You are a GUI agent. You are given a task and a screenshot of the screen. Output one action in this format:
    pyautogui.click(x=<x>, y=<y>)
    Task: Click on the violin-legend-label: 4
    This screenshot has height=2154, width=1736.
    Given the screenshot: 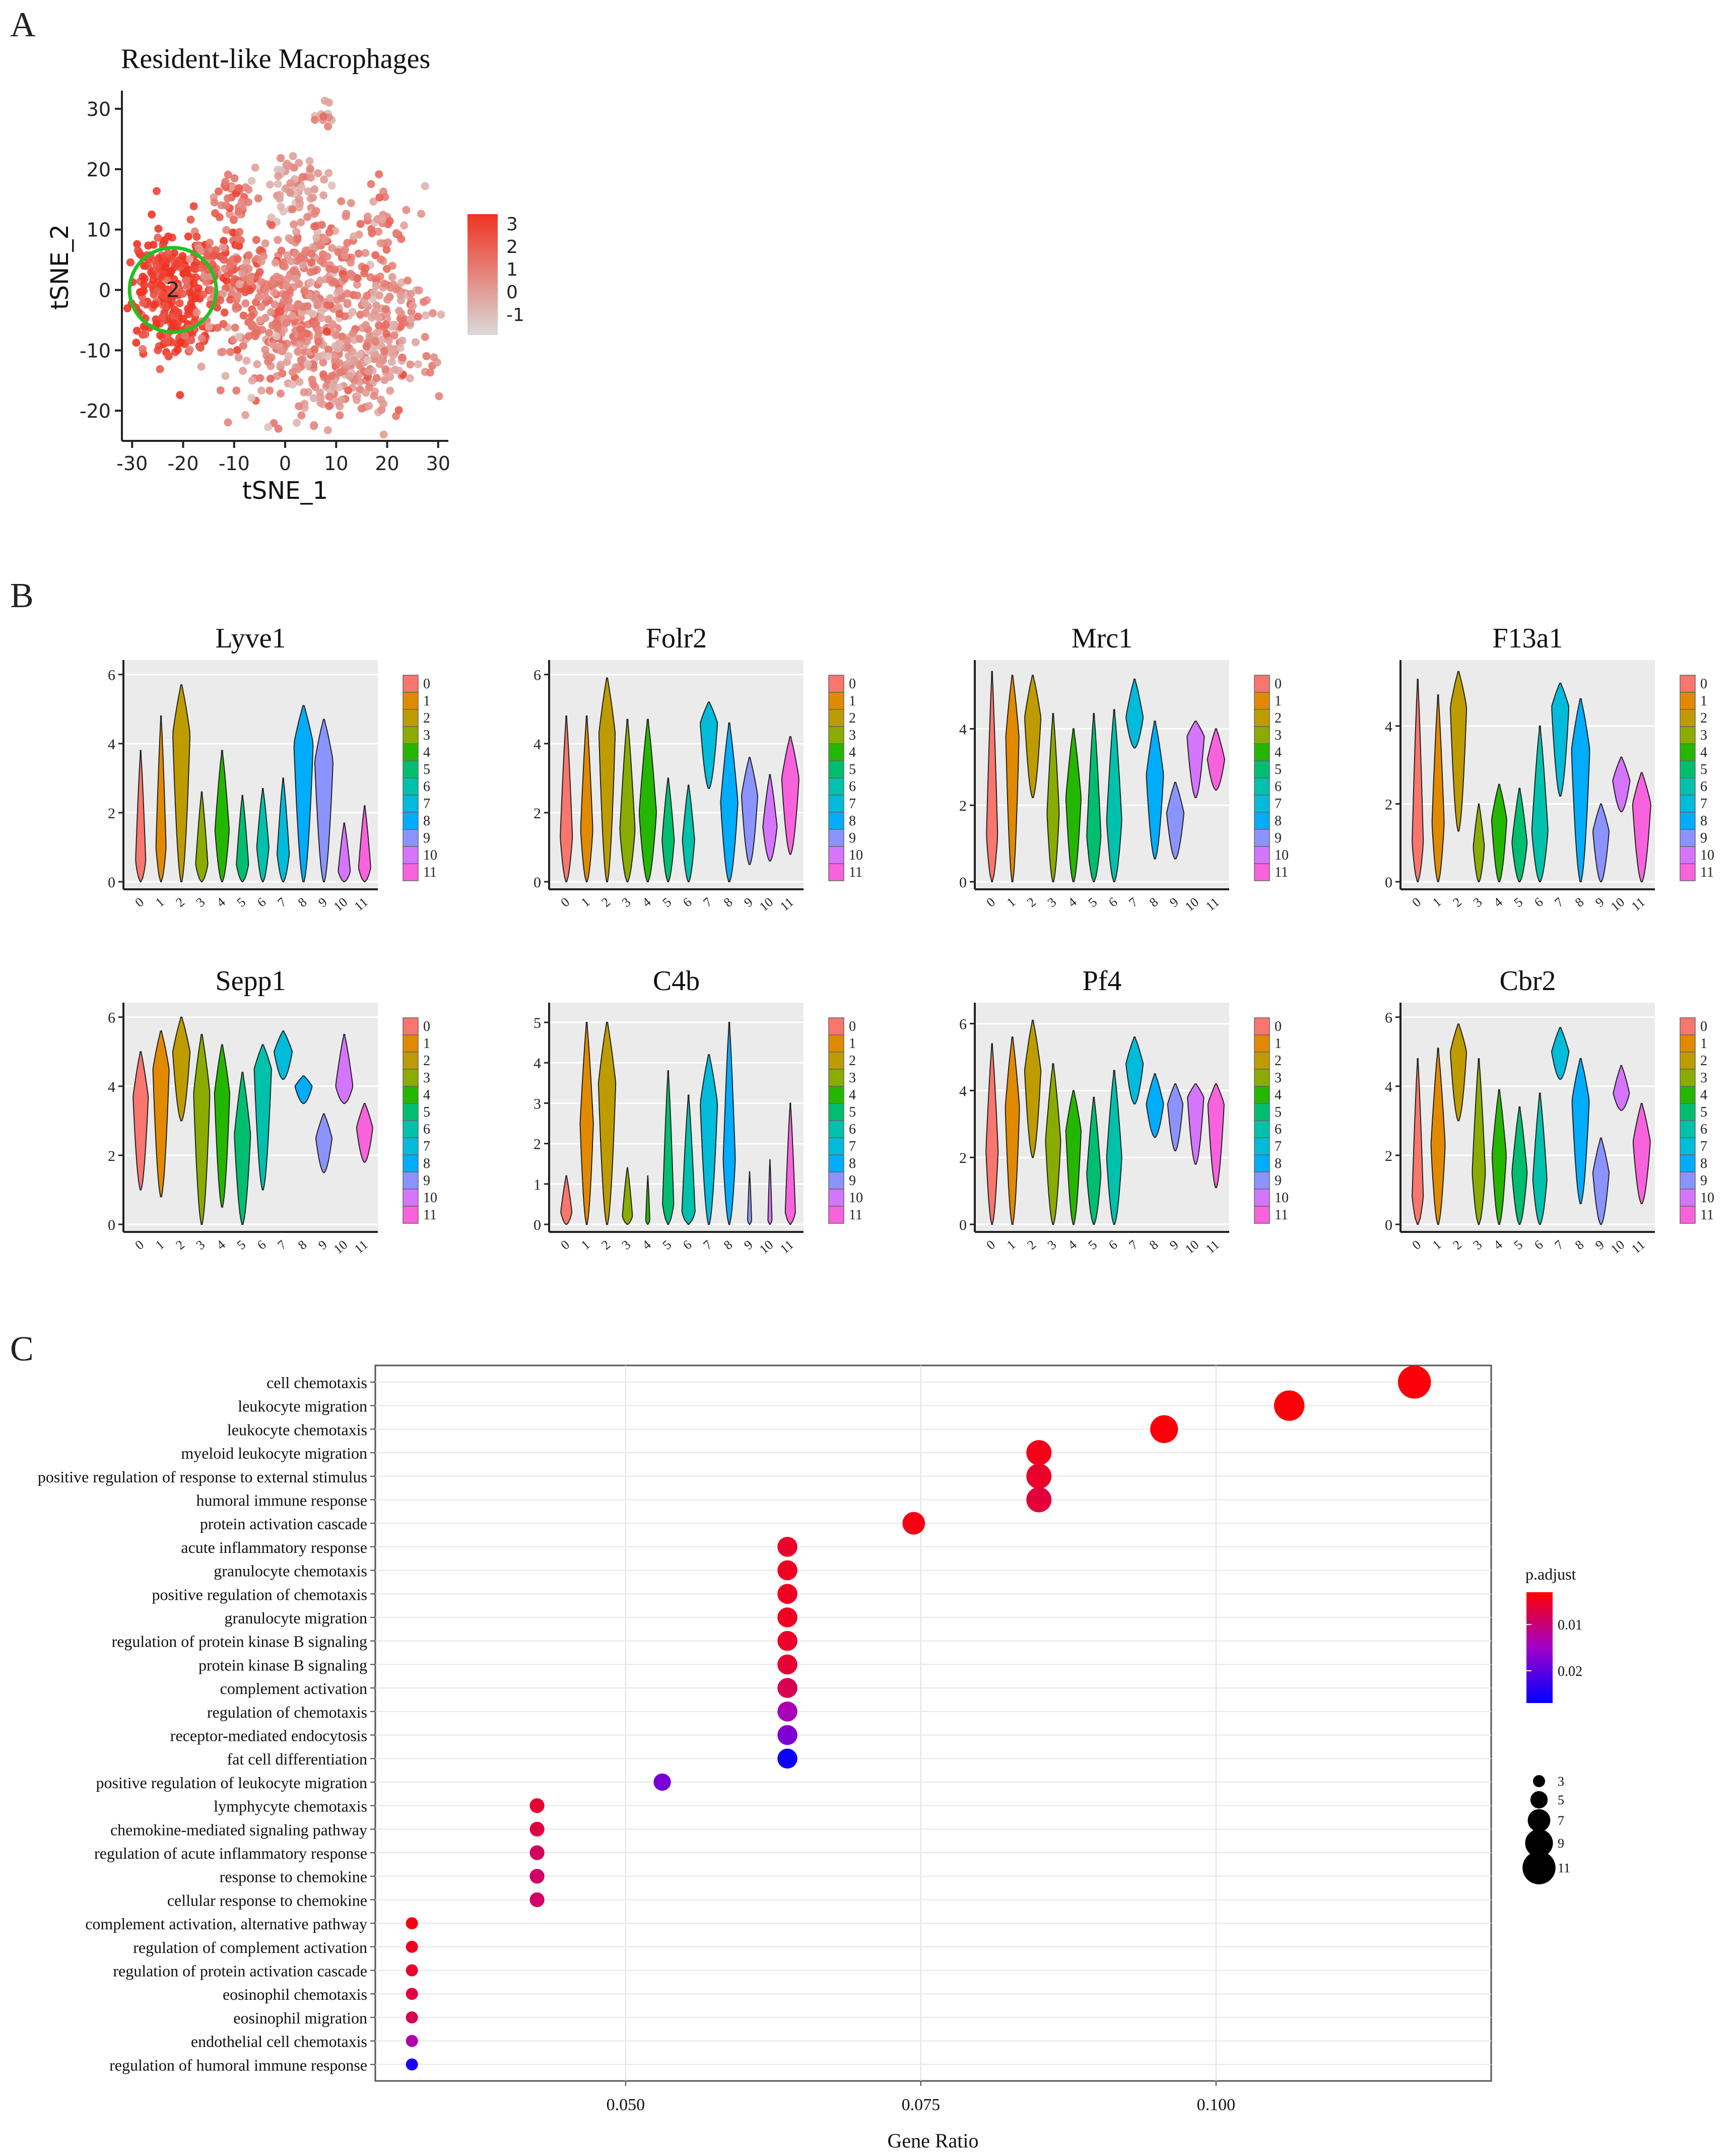 What is the action you would take?
    pyautogui.click(x=852, y=1095)
    